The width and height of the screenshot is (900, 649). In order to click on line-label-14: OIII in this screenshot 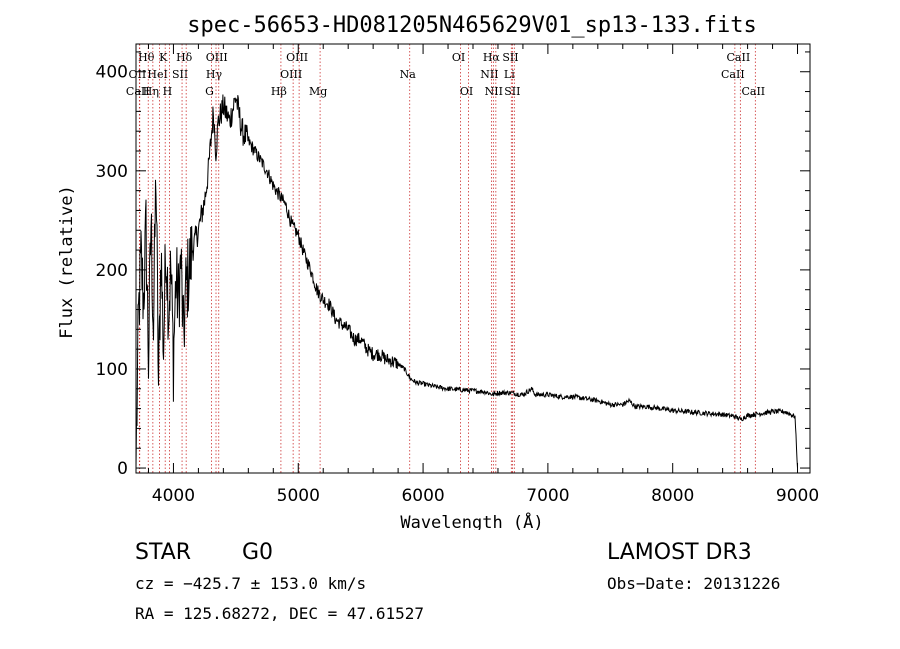, I will do `click(297, 57)`.